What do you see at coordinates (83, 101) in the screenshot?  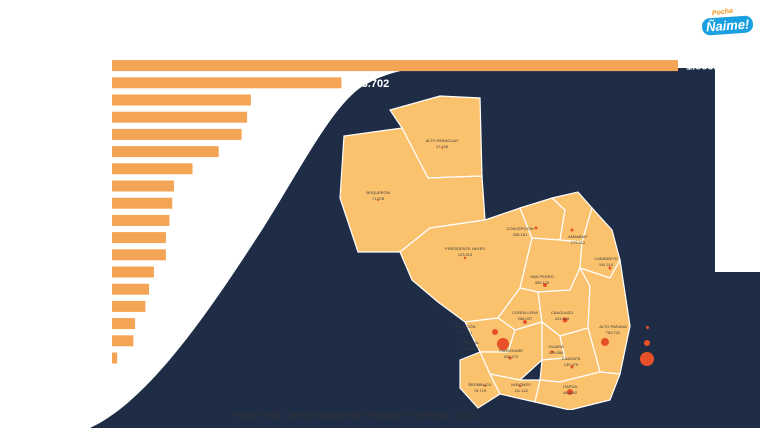 I see `category-label: Asunción` at bounding box center [83, 101].